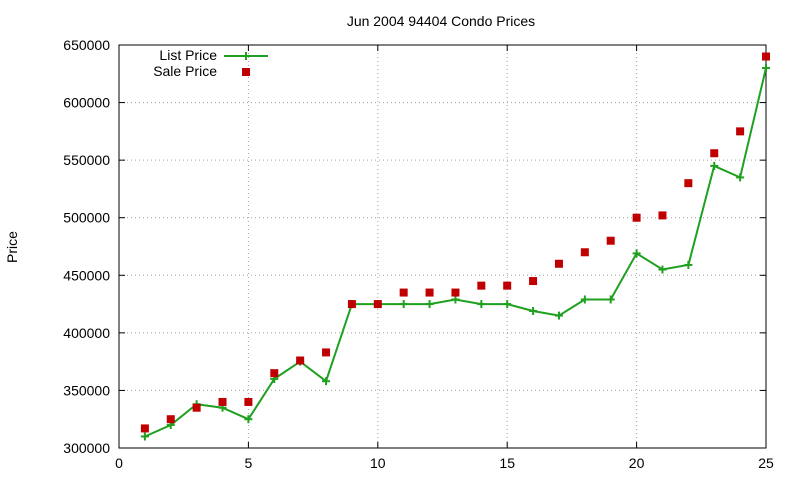  What do you see at coordinates (188, 55) in the screenshot?
I see `legend-label-list-price: List Price` at bounding box center [188, 55].